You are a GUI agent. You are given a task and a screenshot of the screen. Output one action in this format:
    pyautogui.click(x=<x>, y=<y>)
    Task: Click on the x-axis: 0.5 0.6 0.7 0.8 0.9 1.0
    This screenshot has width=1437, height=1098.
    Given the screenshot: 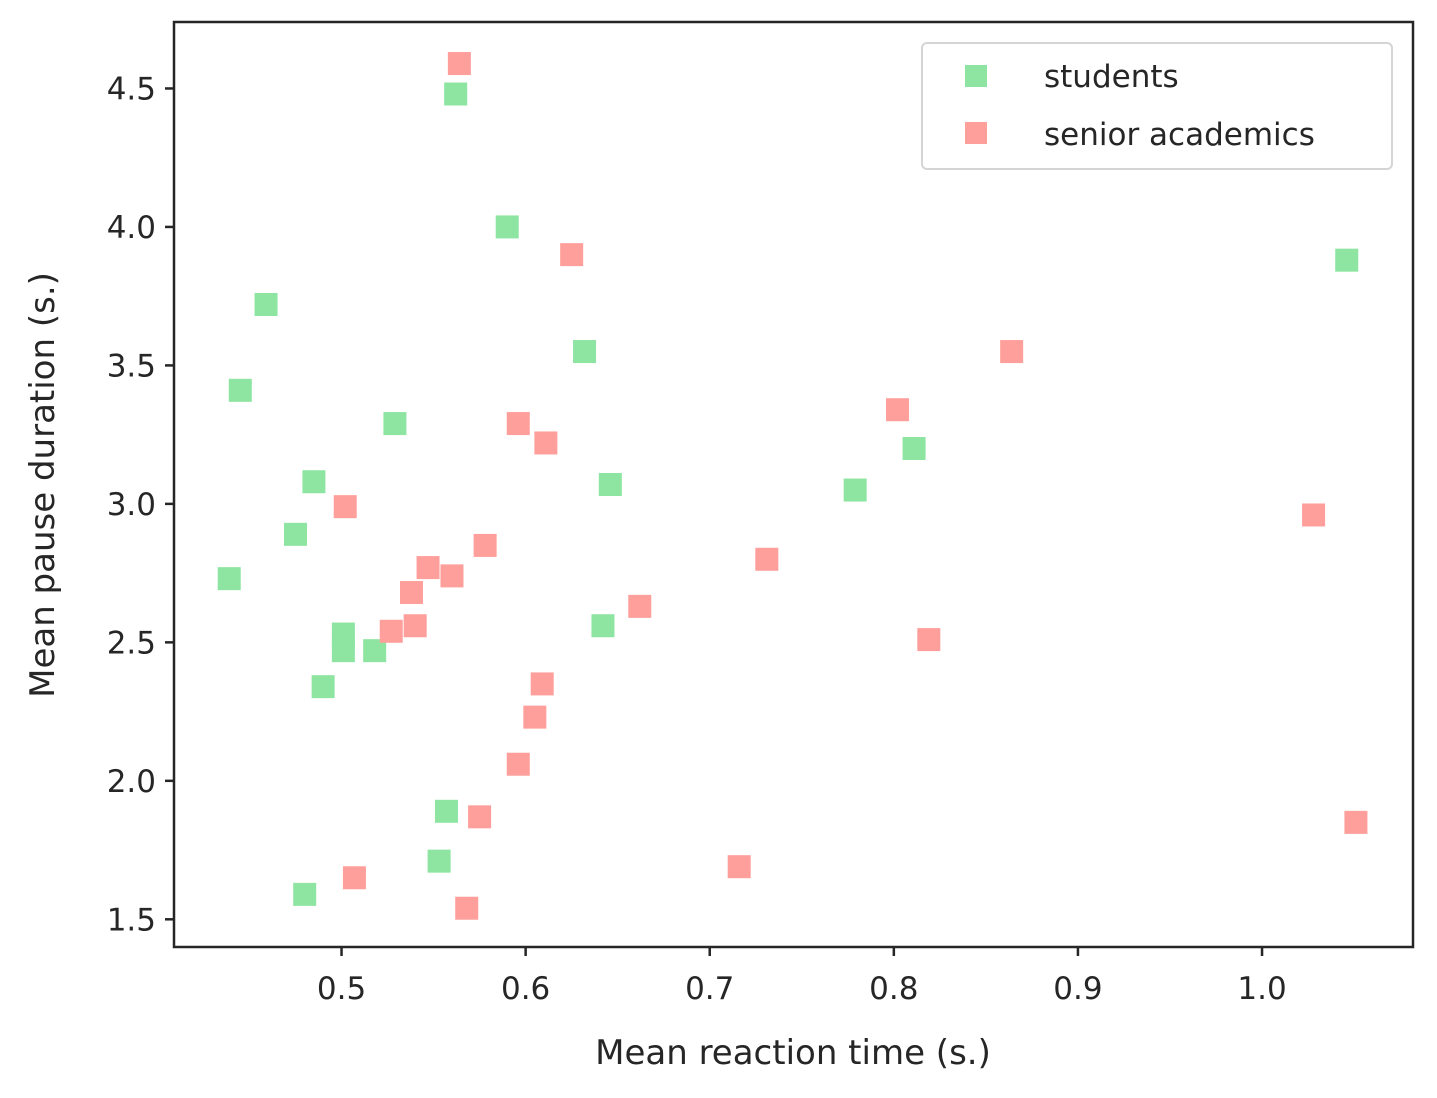 What is the action you would take?
    pyautogui.click(x=802, y=977)
    